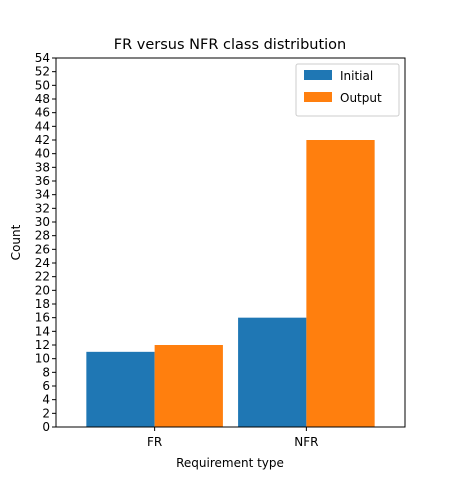 The width and height of the screenshot is (450, 480). What do you see at coordinates (46, 386) in the screenshot?
I see `y-tick-label: 6` at bounding box center [46, 386].